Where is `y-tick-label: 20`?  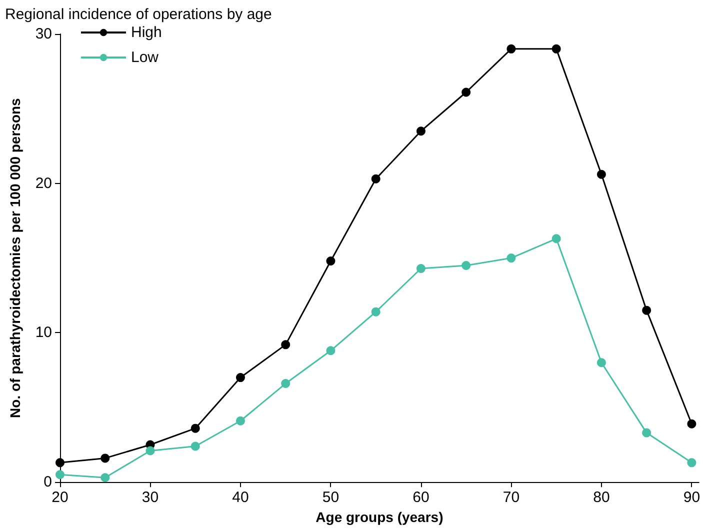
y-tick-label: 20 is located at coordinates (43, 183).